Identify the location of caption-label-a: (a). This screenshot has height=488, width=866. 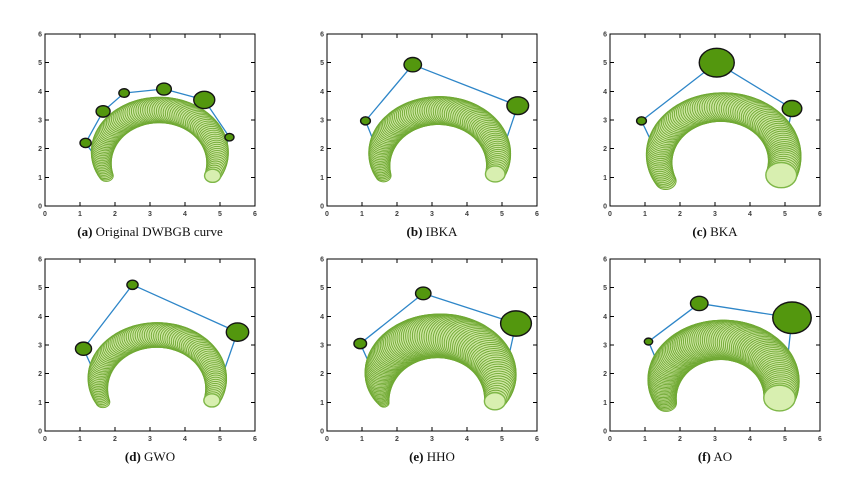
(85, 231).